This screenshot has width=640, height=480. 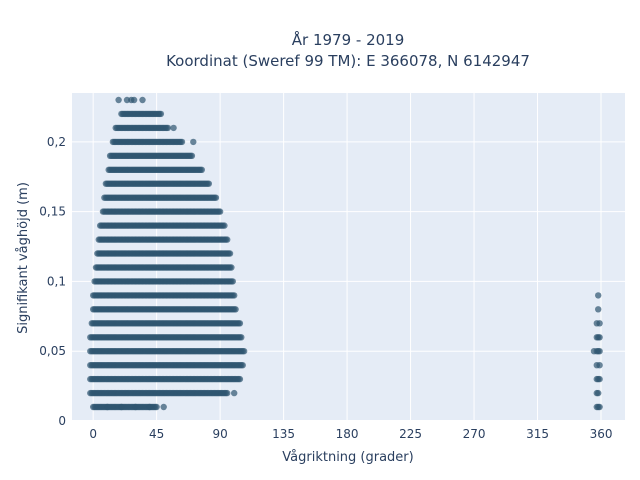 What do you see at coordinates (219, 434) in the screenshot?
I see `x-tick-label: 90` at bounding box center [219, 434].